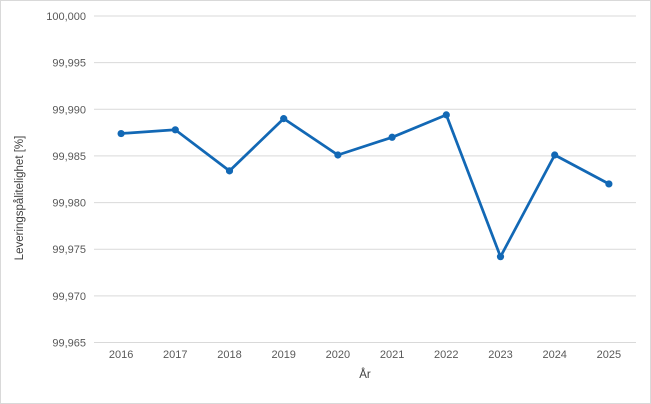  What do you see at coordinates (392, 137) in the screenshot?
I see `data-point-2021` at bounding box center [392, 137].